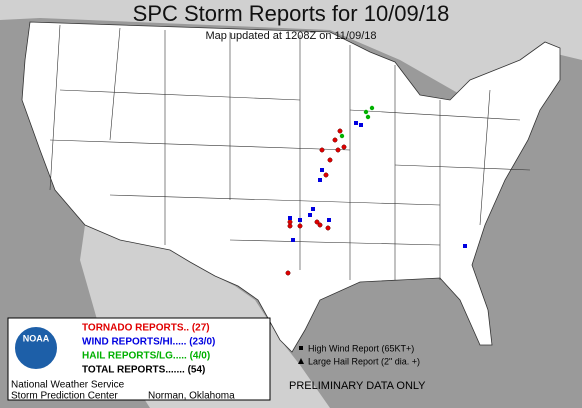 The width and height of the screenshot is (582, 408). Describe the element at coordinates (191, 396) in the screenshot. I see `location: Norman, Oklahoma` at that location.